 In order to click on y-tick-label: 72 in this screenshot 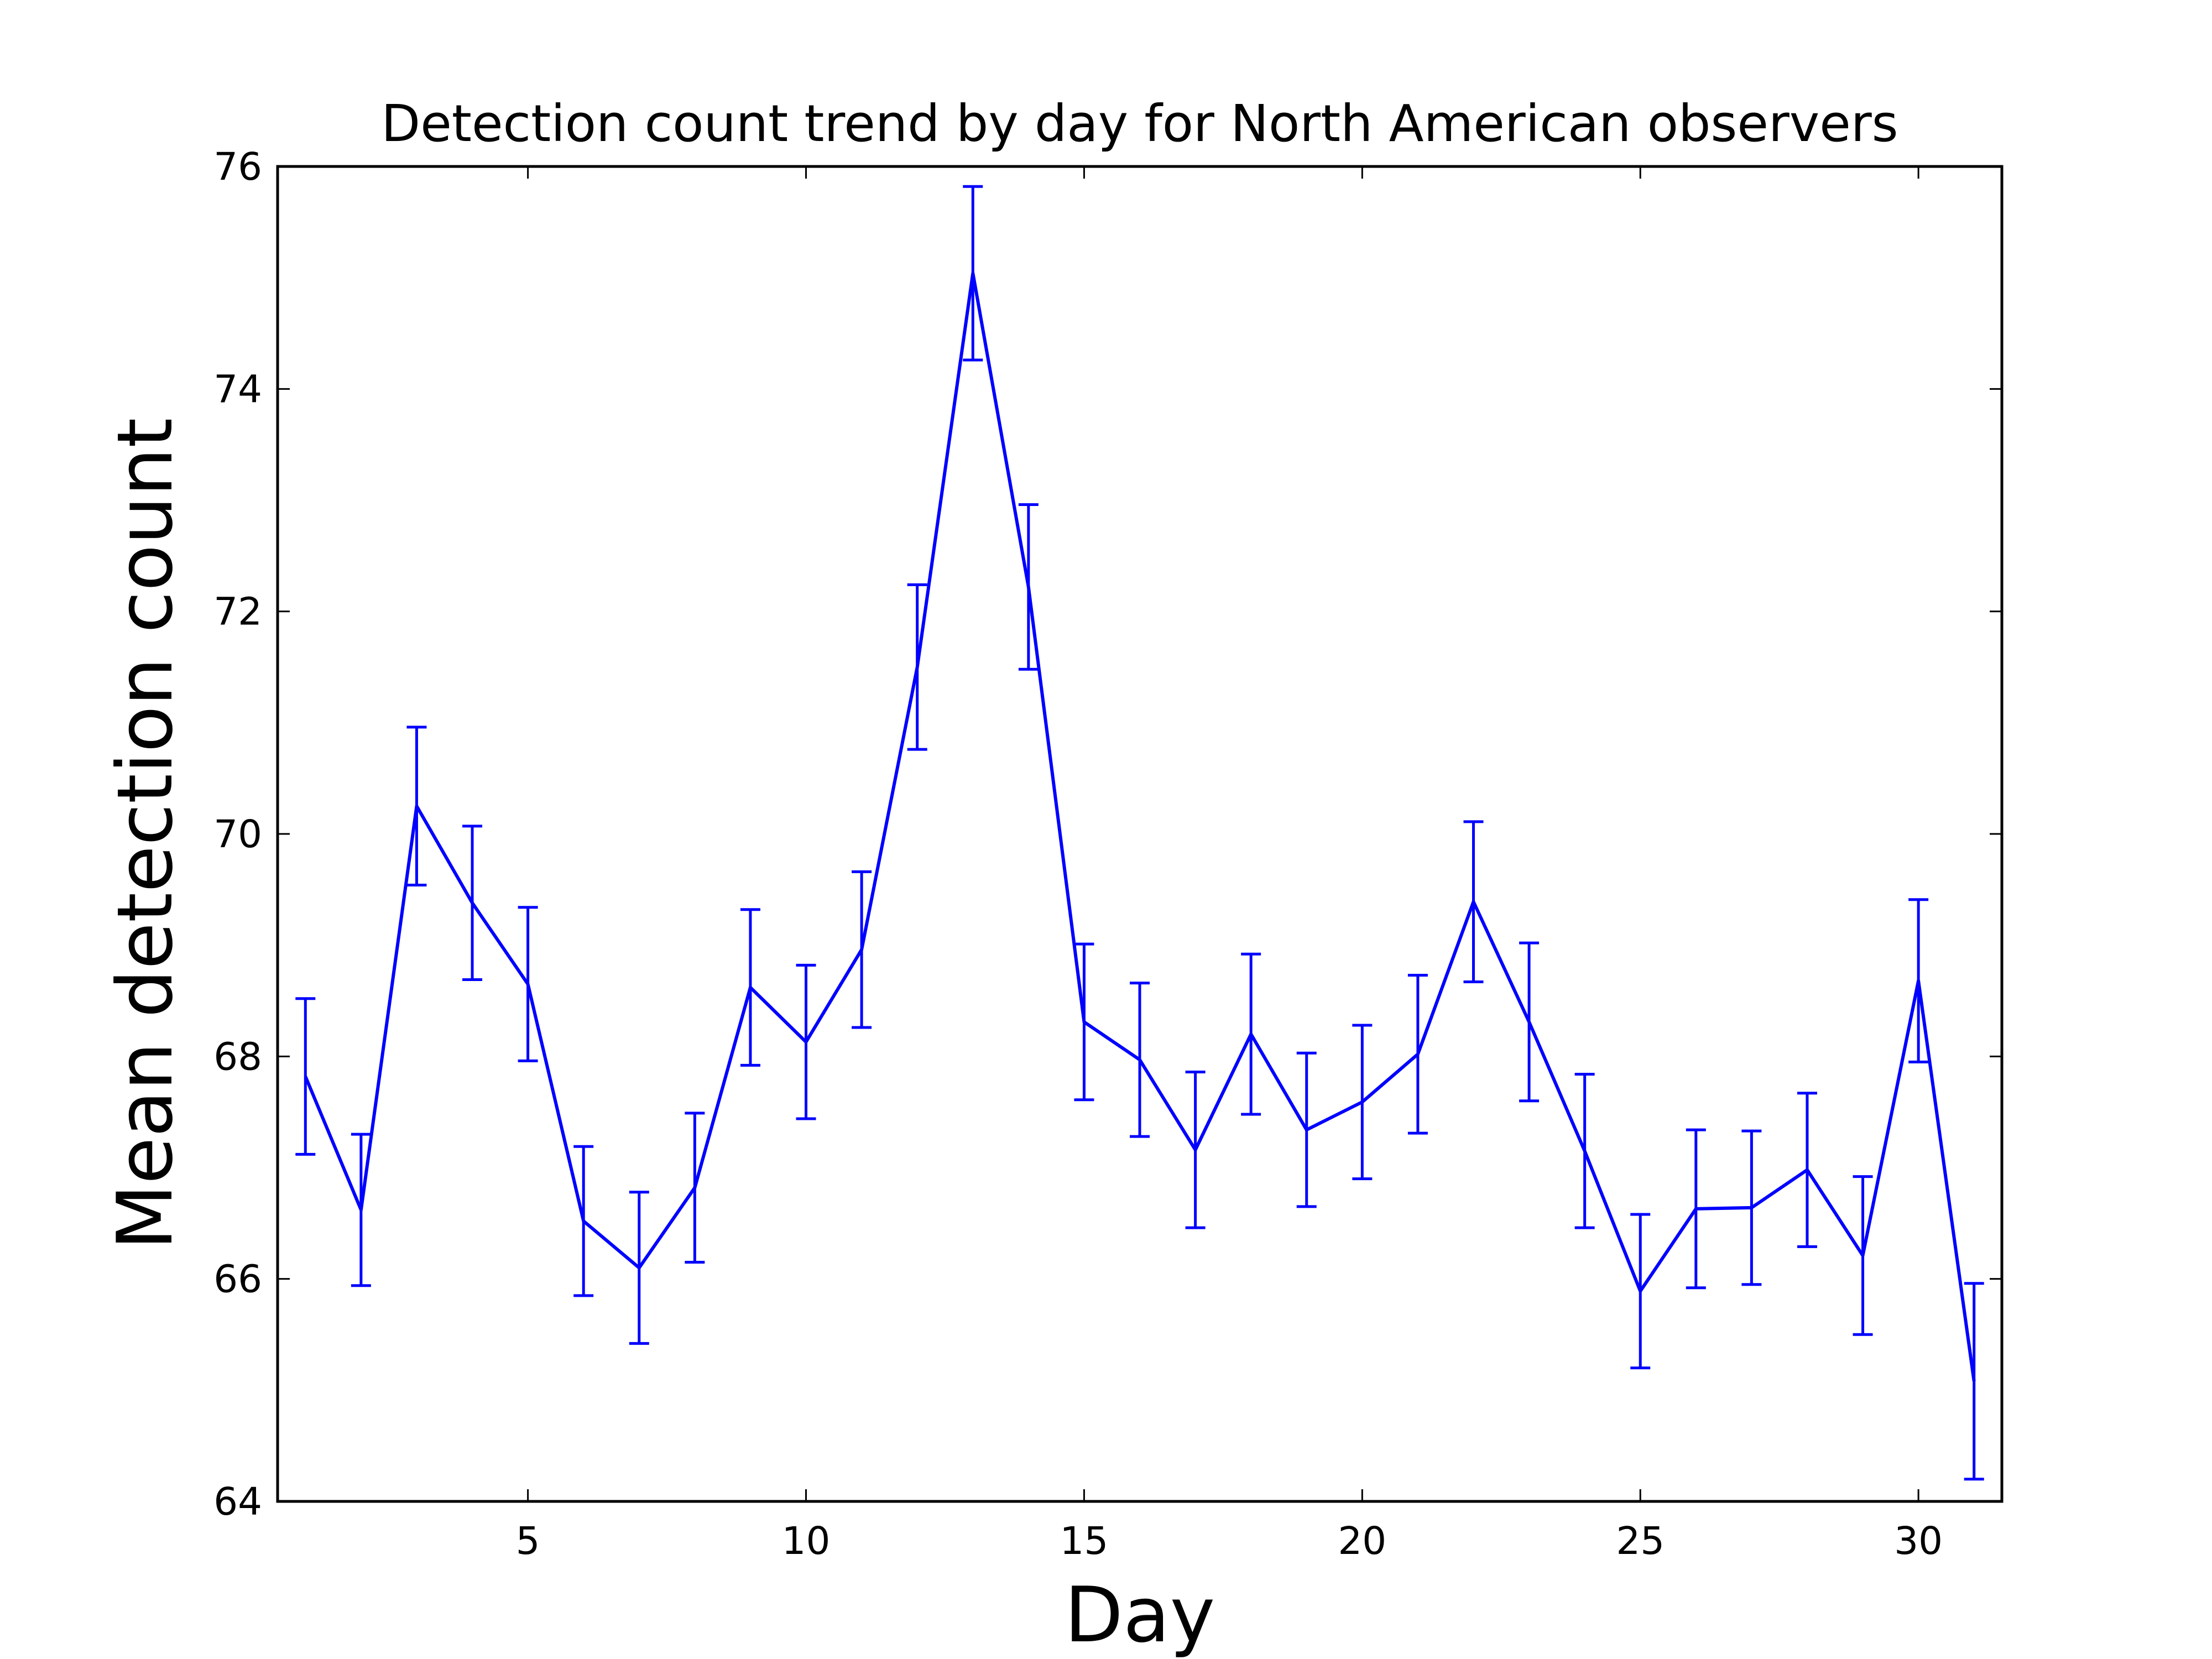, I will do `click(237, 612)`.